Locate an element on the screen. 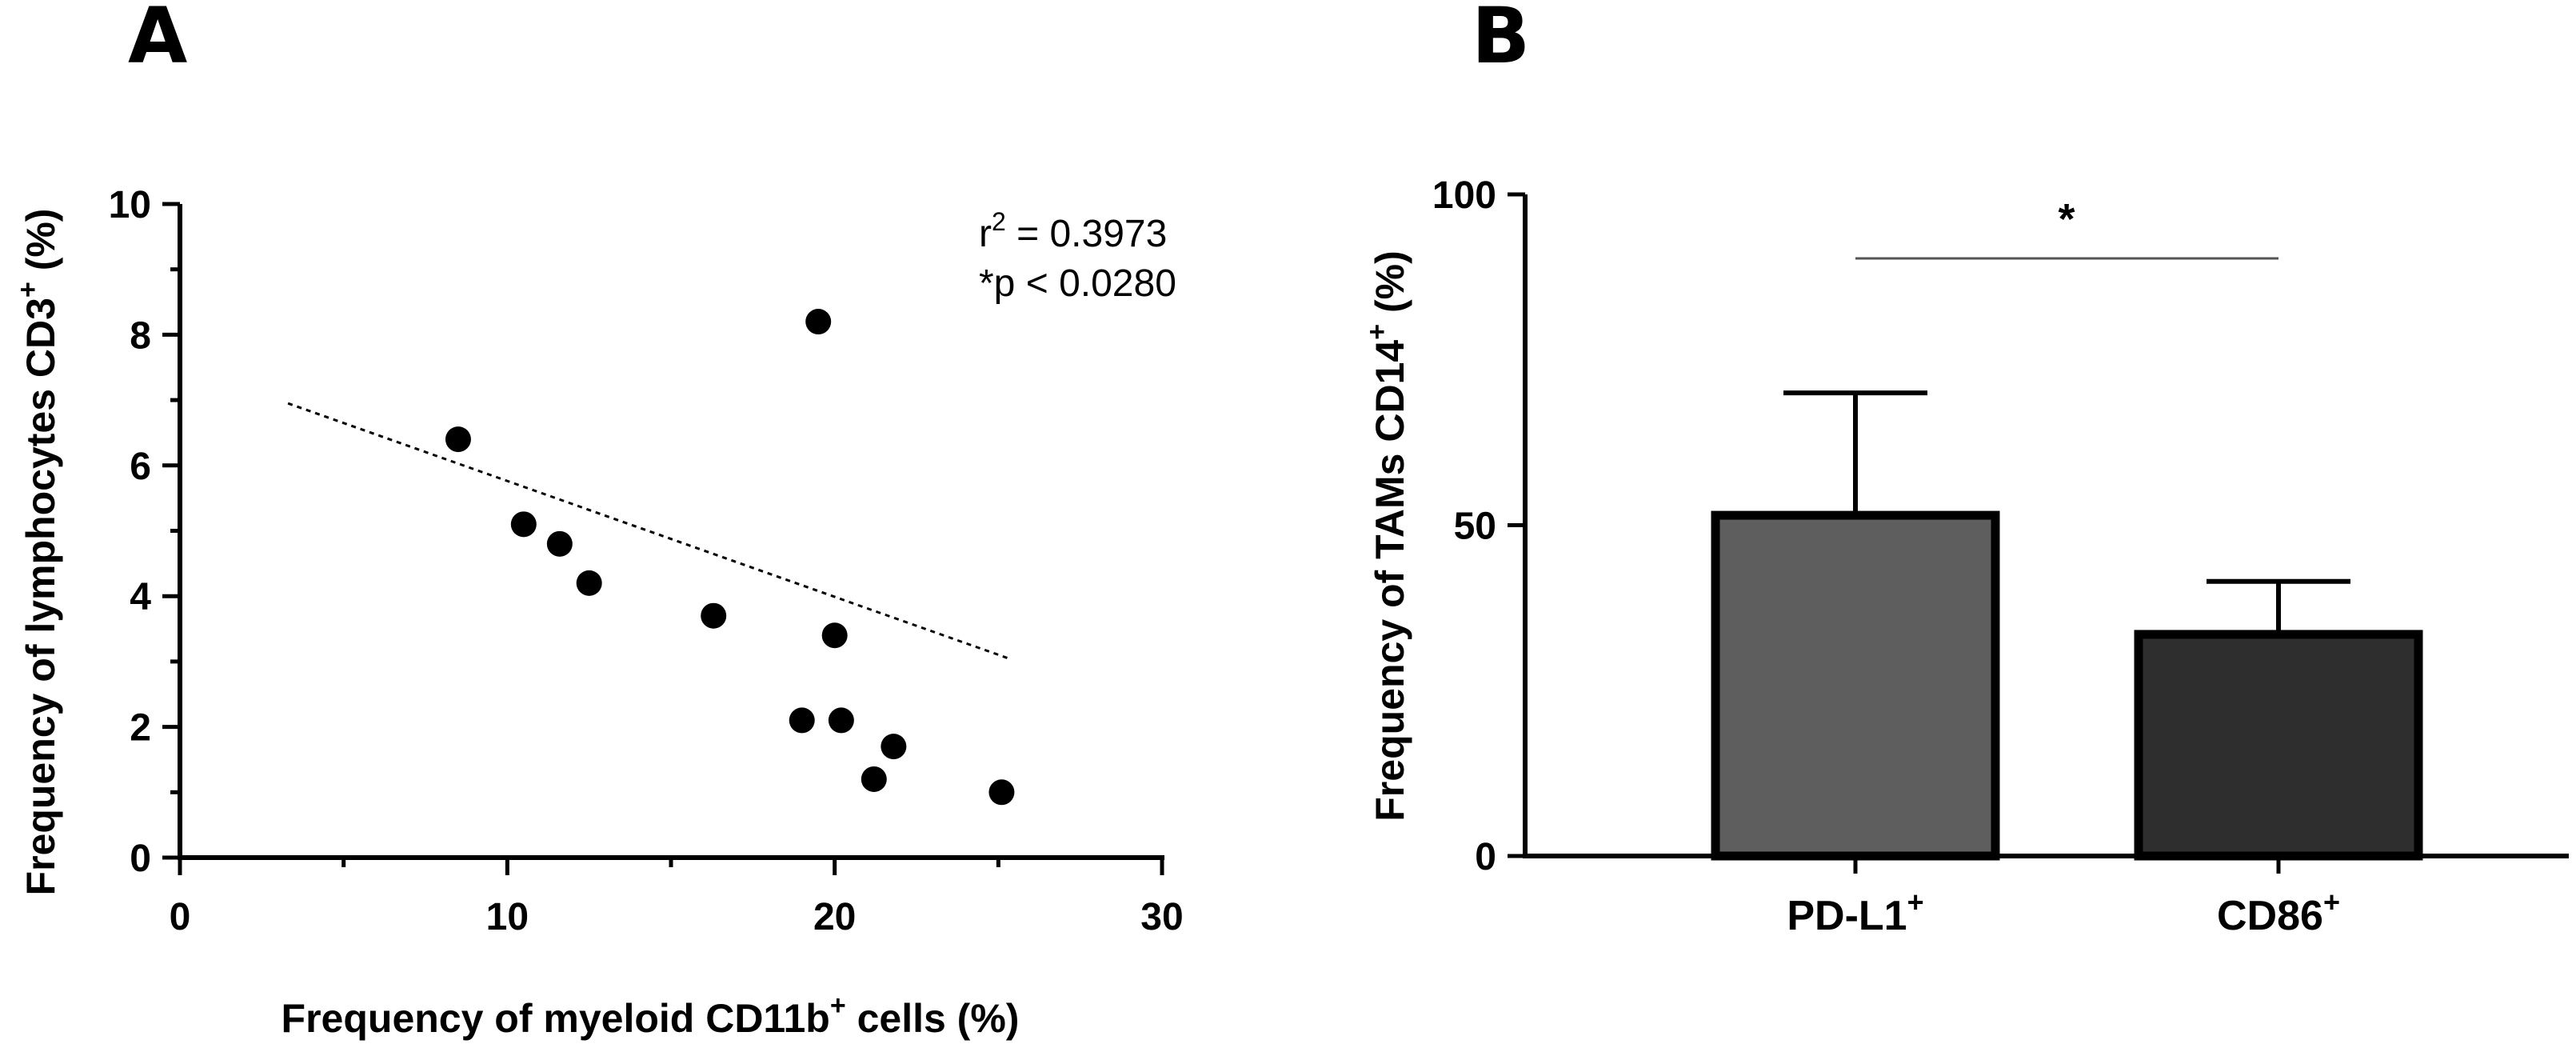  panel-a-y-tick-label: 10 is located at coordinates (130, 205).